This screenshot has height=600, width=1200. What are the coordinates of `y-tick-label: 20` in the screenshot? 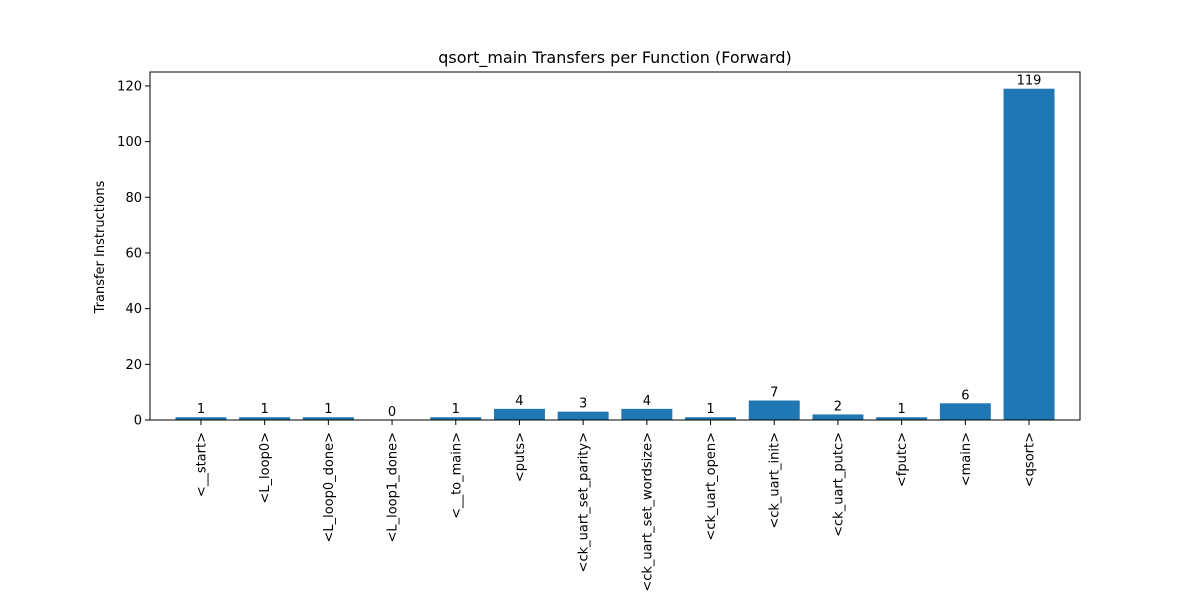 It's located at (133, 365).